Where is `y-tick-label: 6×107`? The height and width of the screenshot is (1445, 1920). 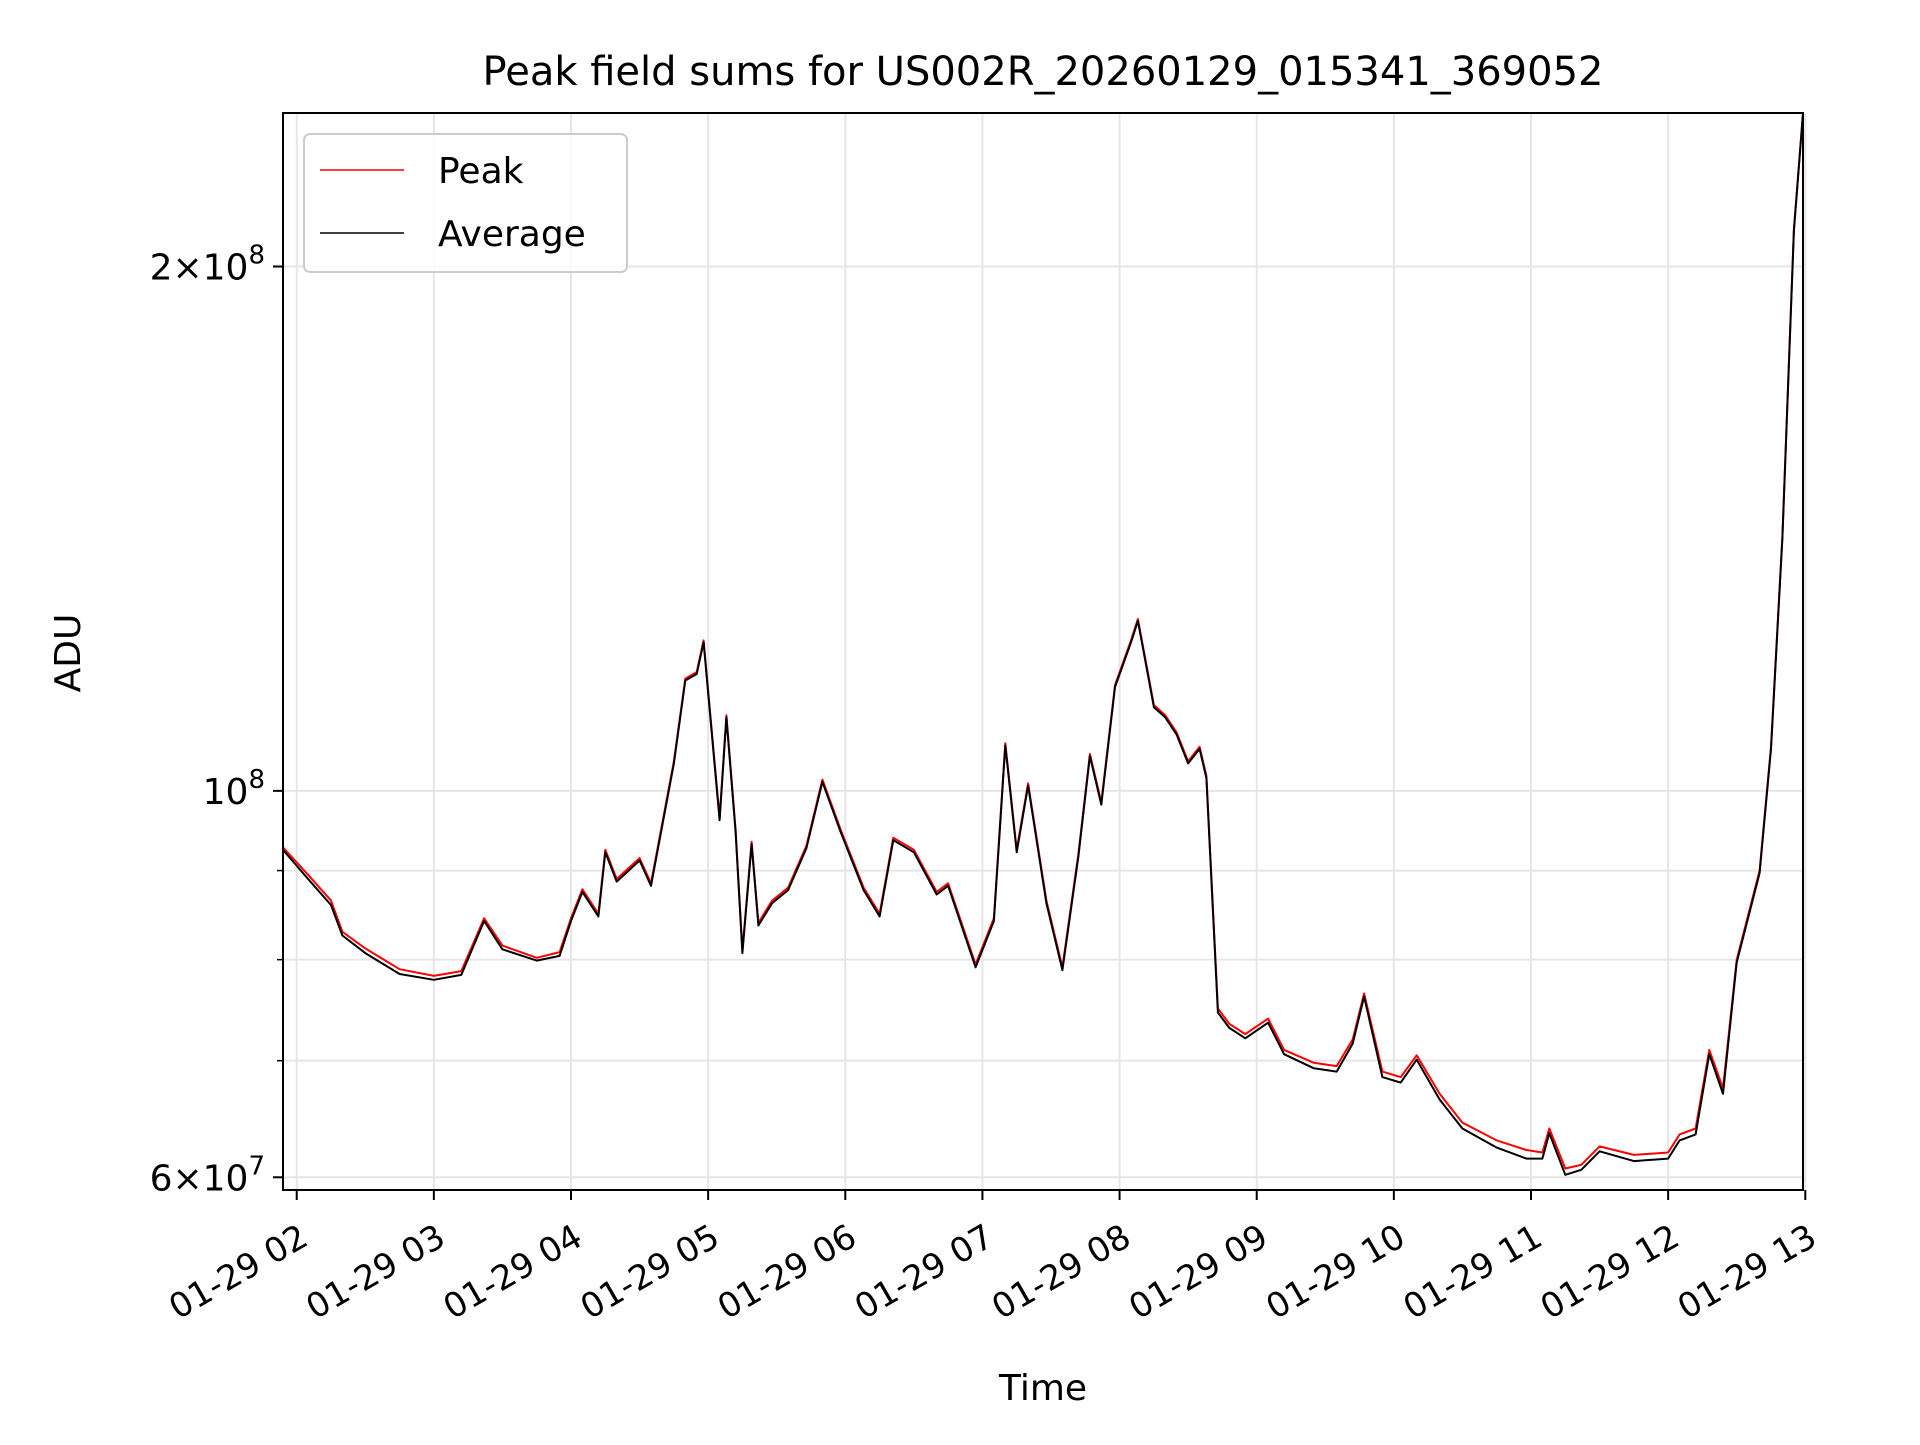
y-tick-label: 6×107 is located at coordinates (207, 1175).